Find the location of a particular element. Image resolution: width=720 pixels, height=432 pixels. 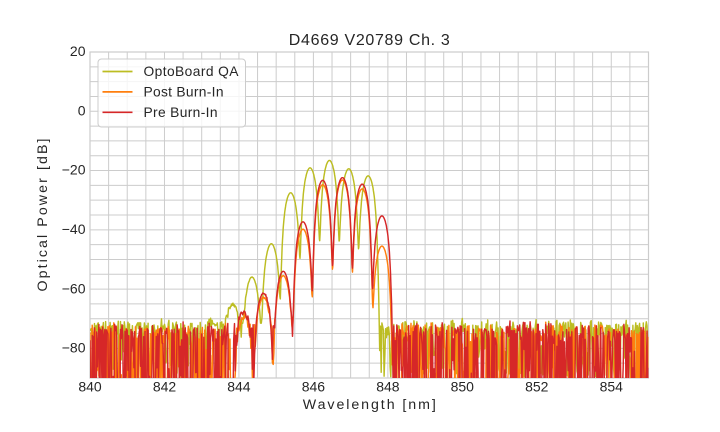

svg-text: −20 is located at coordinates (74, 170).